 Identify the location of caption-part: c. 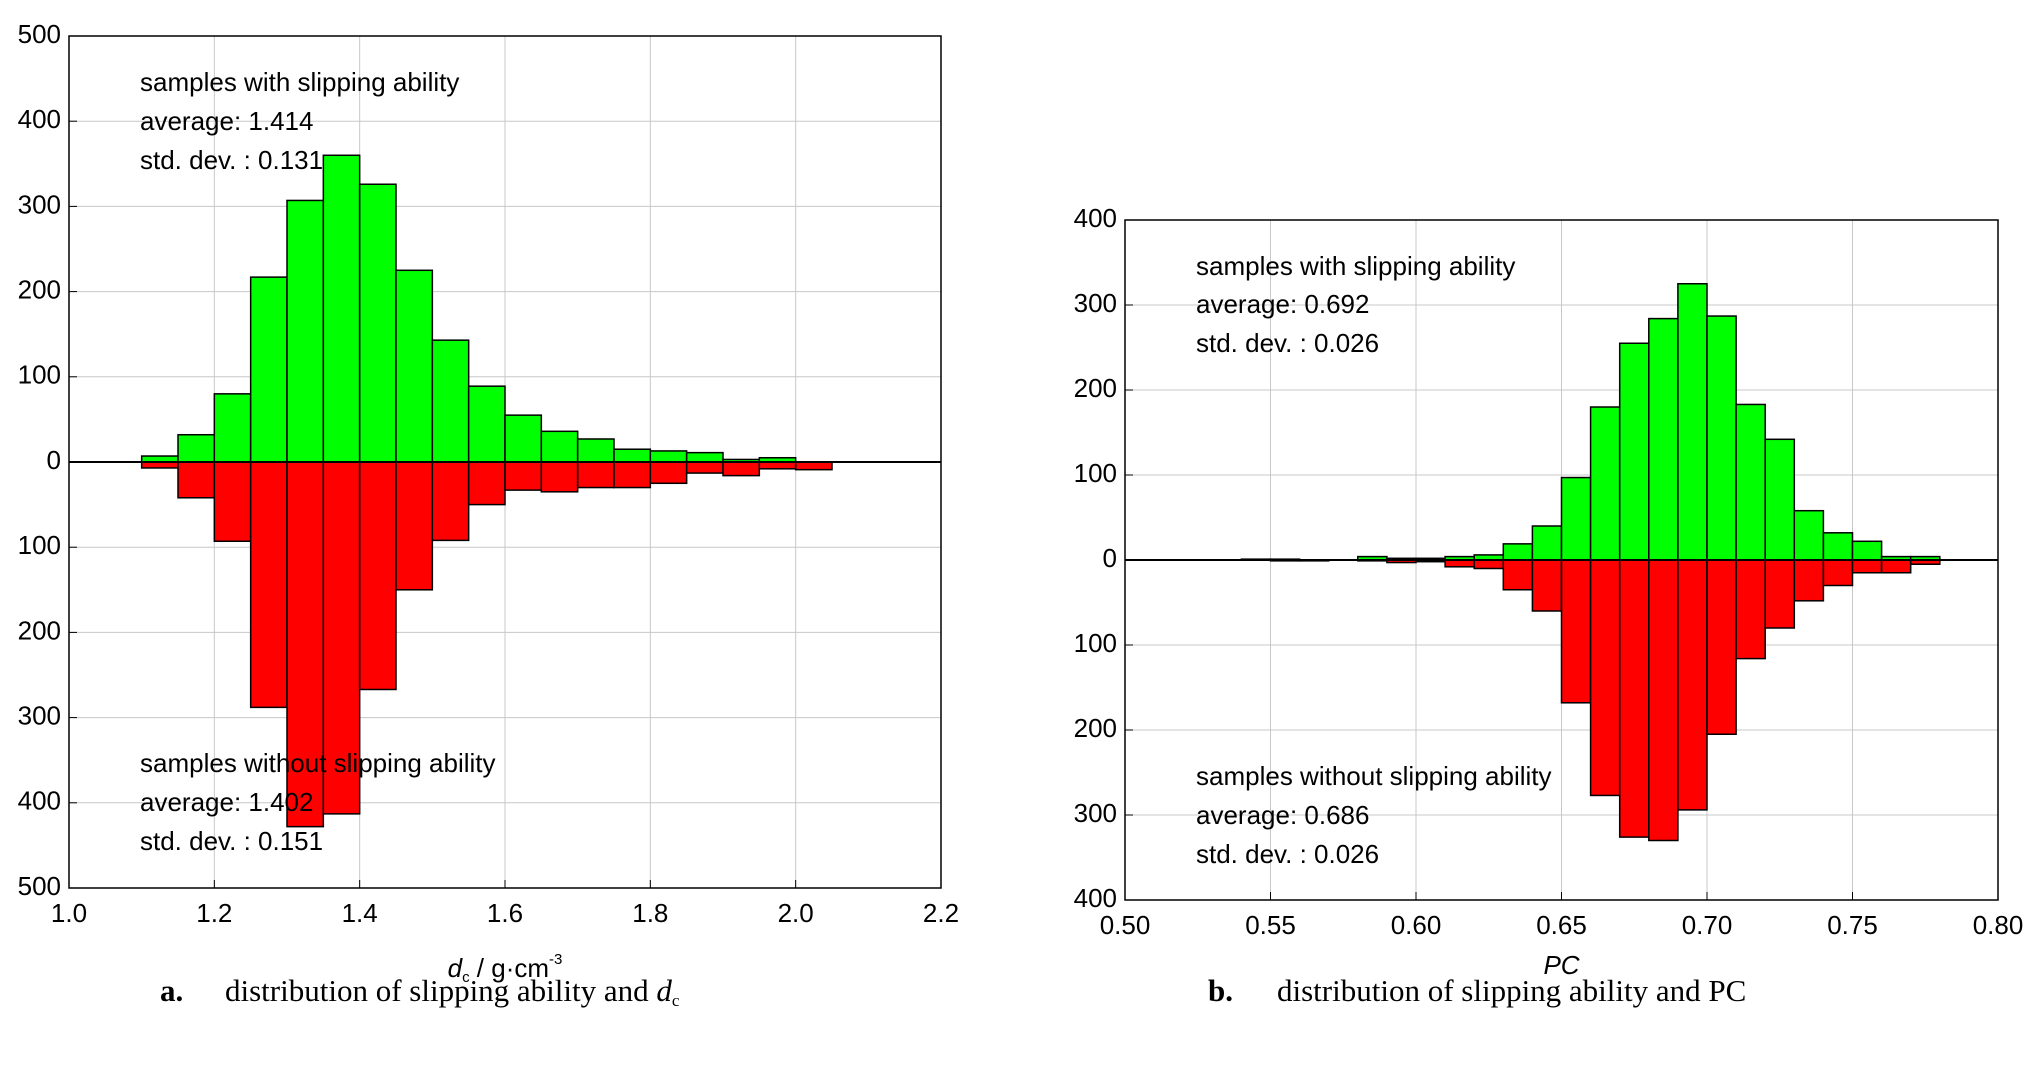
(676, 1000).